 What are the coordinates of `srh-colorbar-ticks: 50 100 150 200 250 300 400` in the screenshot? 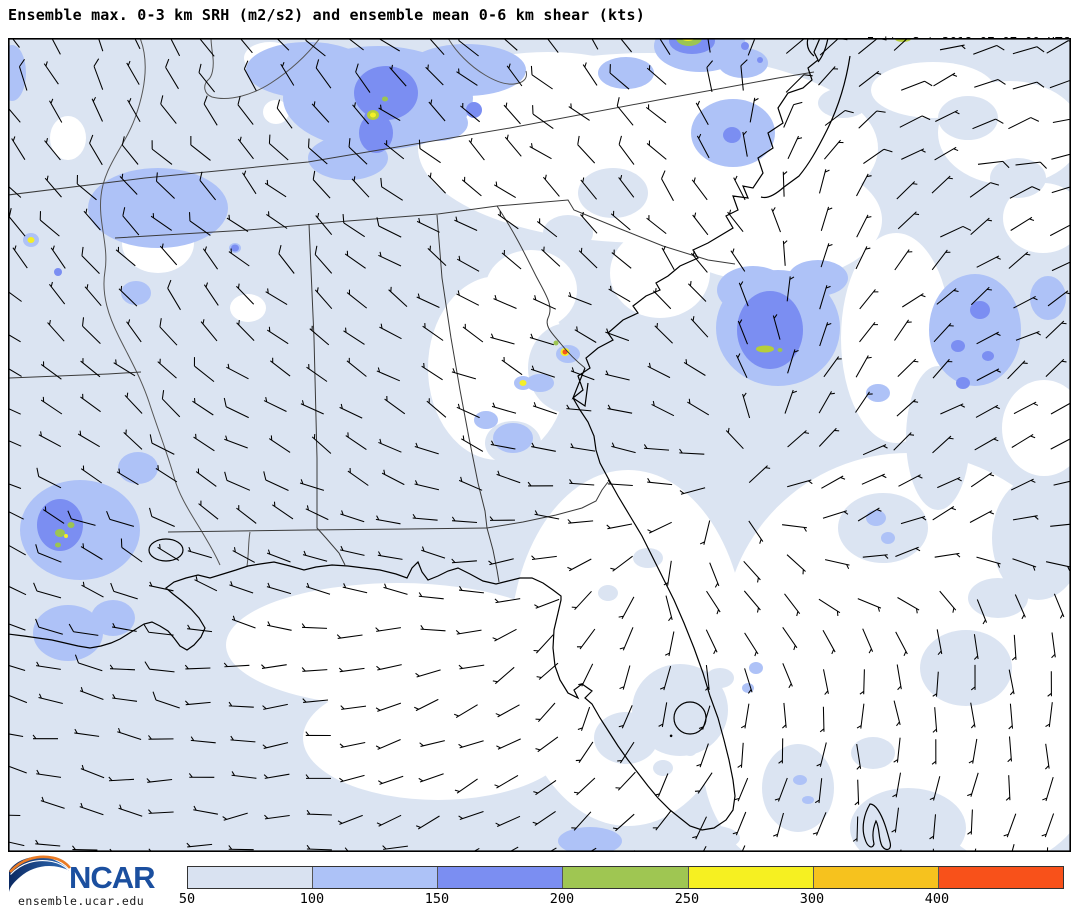 It's located at (621, 900).